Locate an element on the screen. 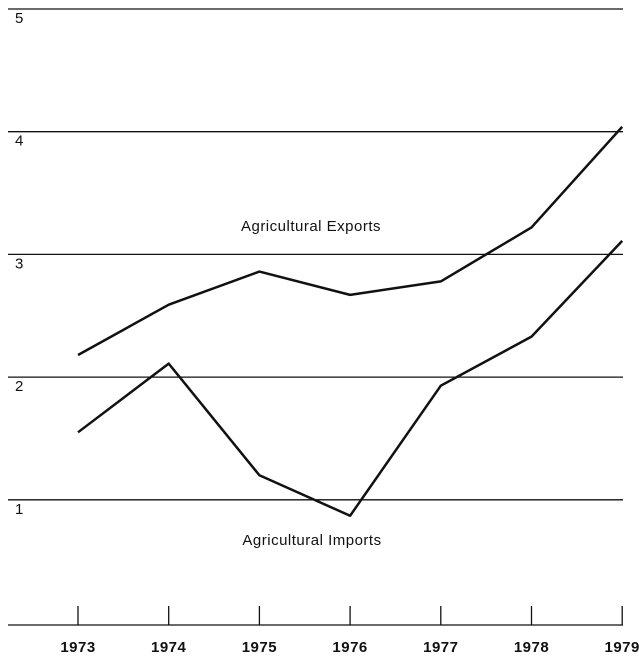 This screenshot has height=658, width=639. y-tick-label: 4 is located at coordinates (19, 141).